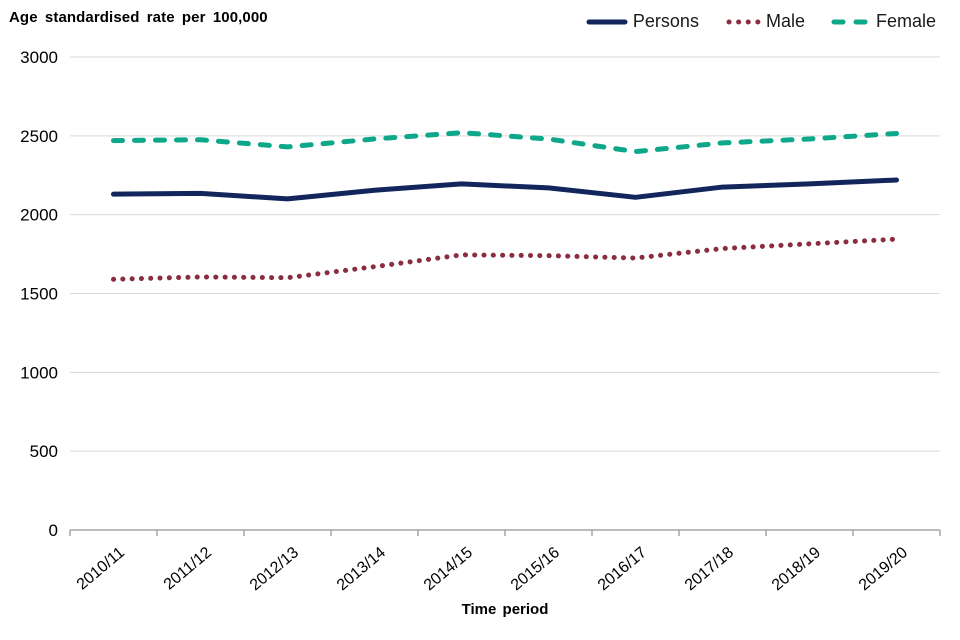  What do you see at coordinates (274, 569) in the screenshot?
I see `x-tick-label: 2012/13` at bounding box center [274, 569].